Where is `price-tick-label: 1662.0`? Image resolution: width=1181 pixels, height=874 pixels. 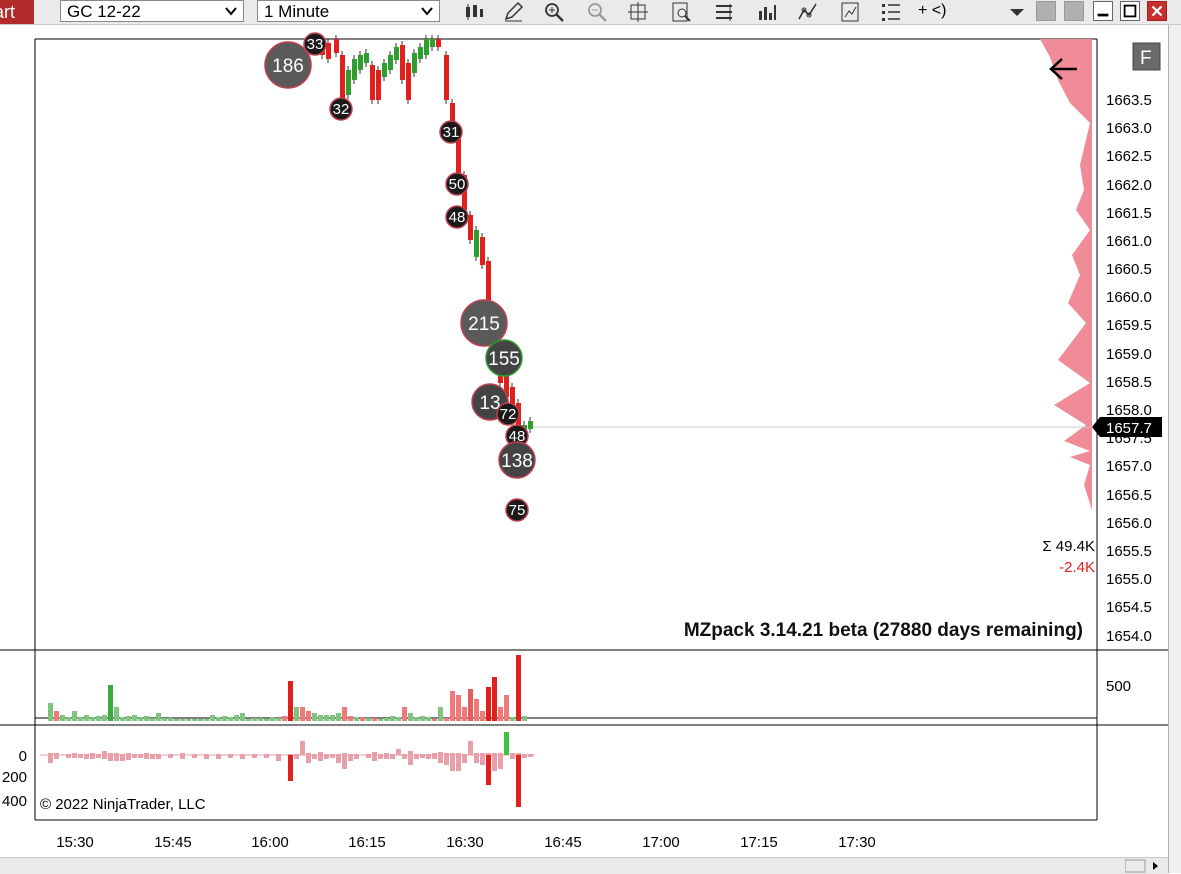 price-tick-label: 1662.0 is located at coordinates (1129, 185).